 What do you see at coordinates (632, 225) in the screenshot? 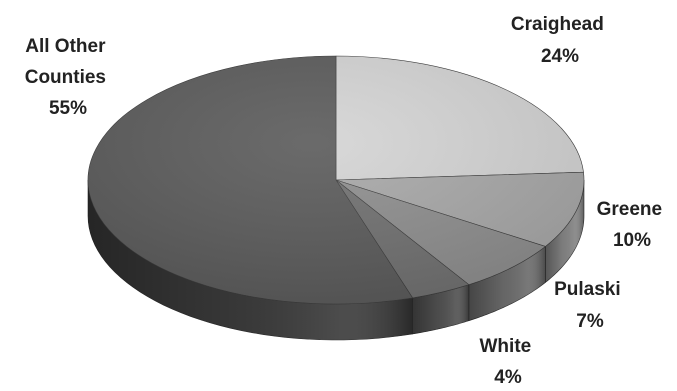
I see `label-greene: Greene 10%` at bounding box center [632, 225].